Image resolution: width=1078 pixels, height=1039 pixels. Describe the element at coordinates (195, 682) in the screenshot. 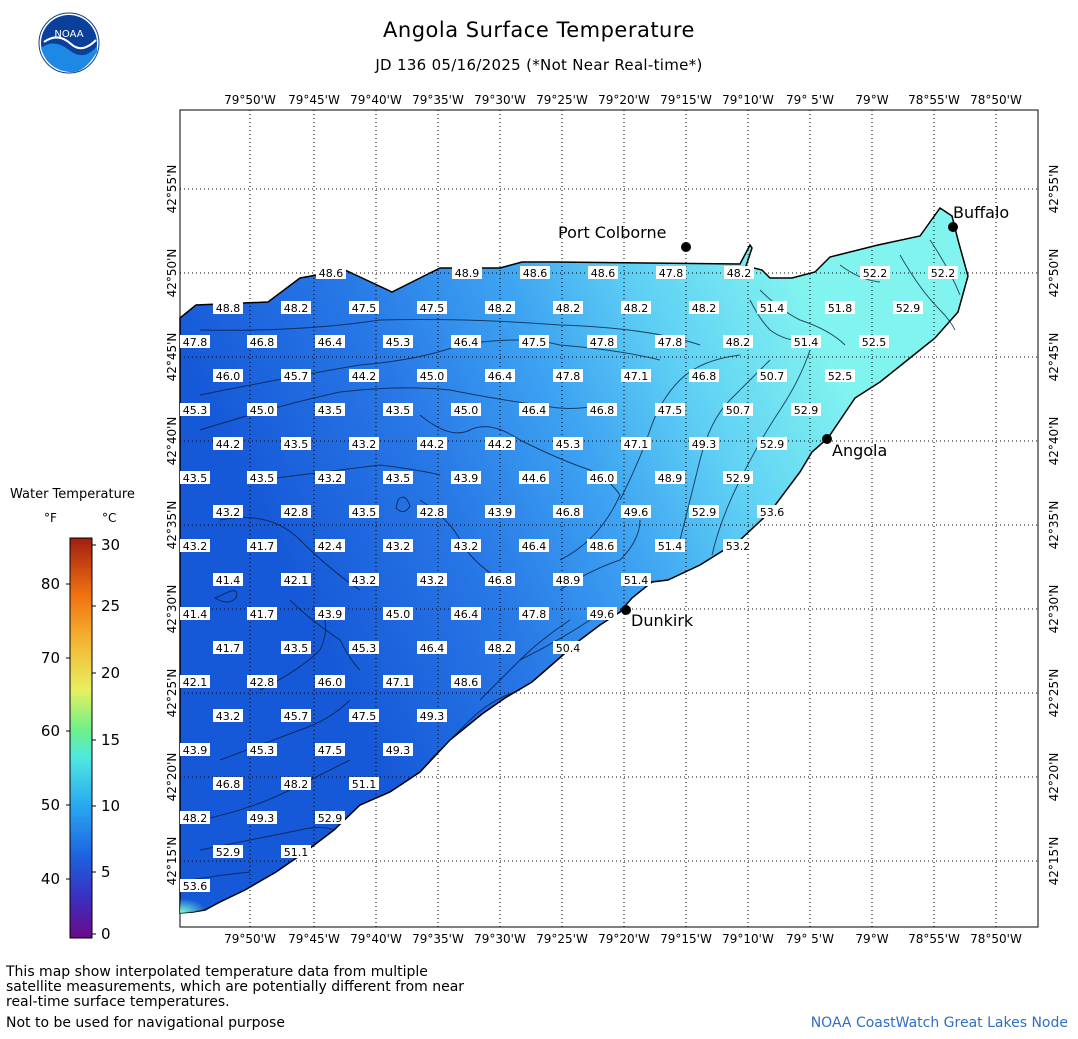

I see `temperature-label: 42.1` at that location.